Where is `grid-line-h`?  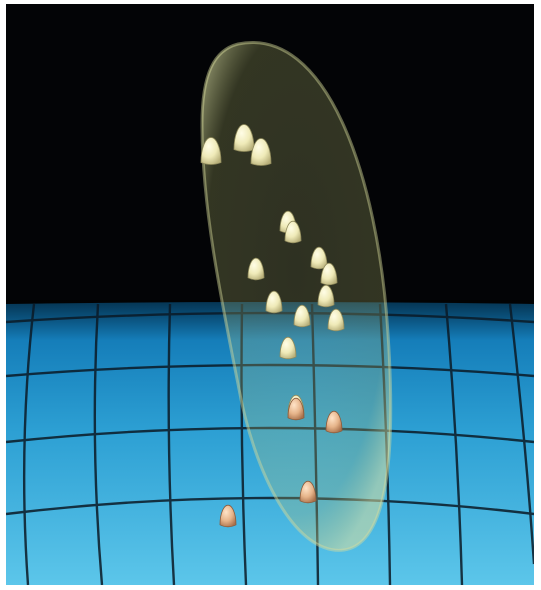
grid-line-h is located at coordinates (270, 506).